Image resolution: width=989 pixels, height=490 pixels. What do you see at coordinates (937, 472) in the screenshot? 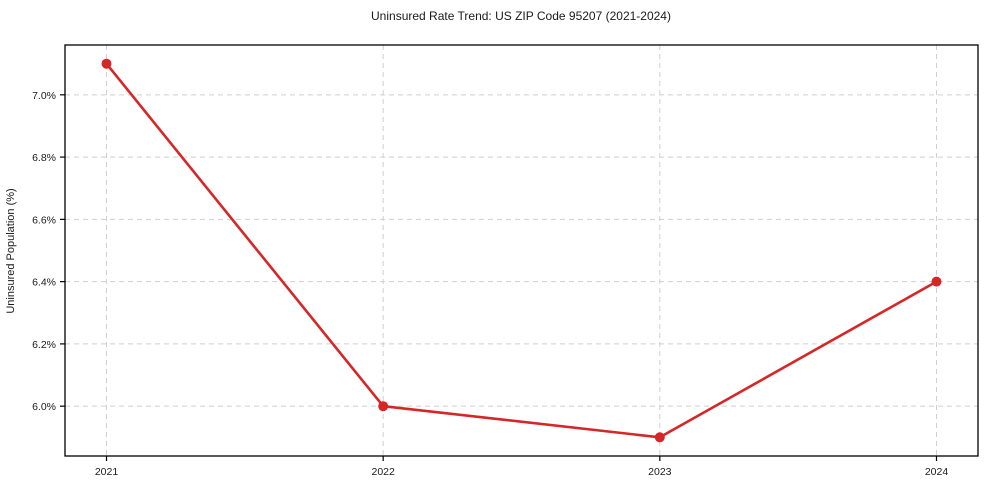
I see `x-tick-label: 2024` at bounding box center [937, 472].